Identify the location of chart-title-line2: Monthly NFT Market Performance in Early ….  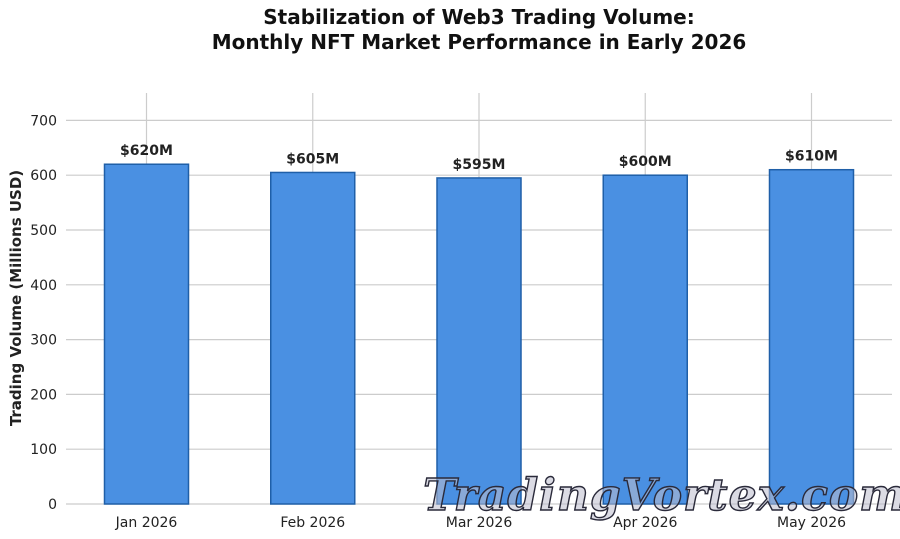
(479, 42).